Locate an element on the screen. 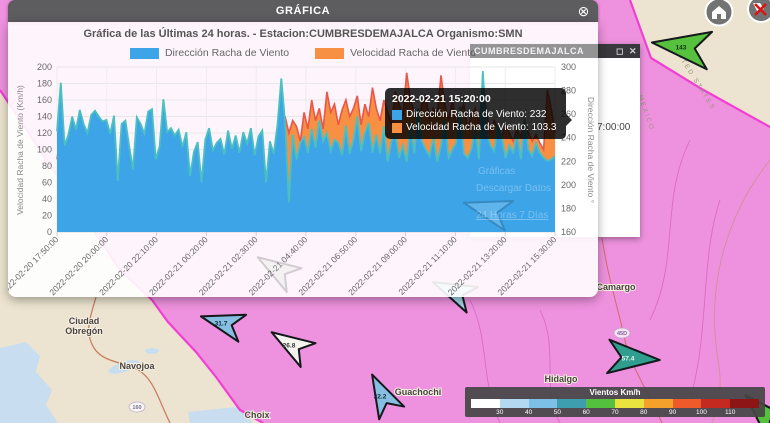 This screenshot has height=423, width=770. wind-arrow-label: 31.7 is located at coordinates (221, 324).